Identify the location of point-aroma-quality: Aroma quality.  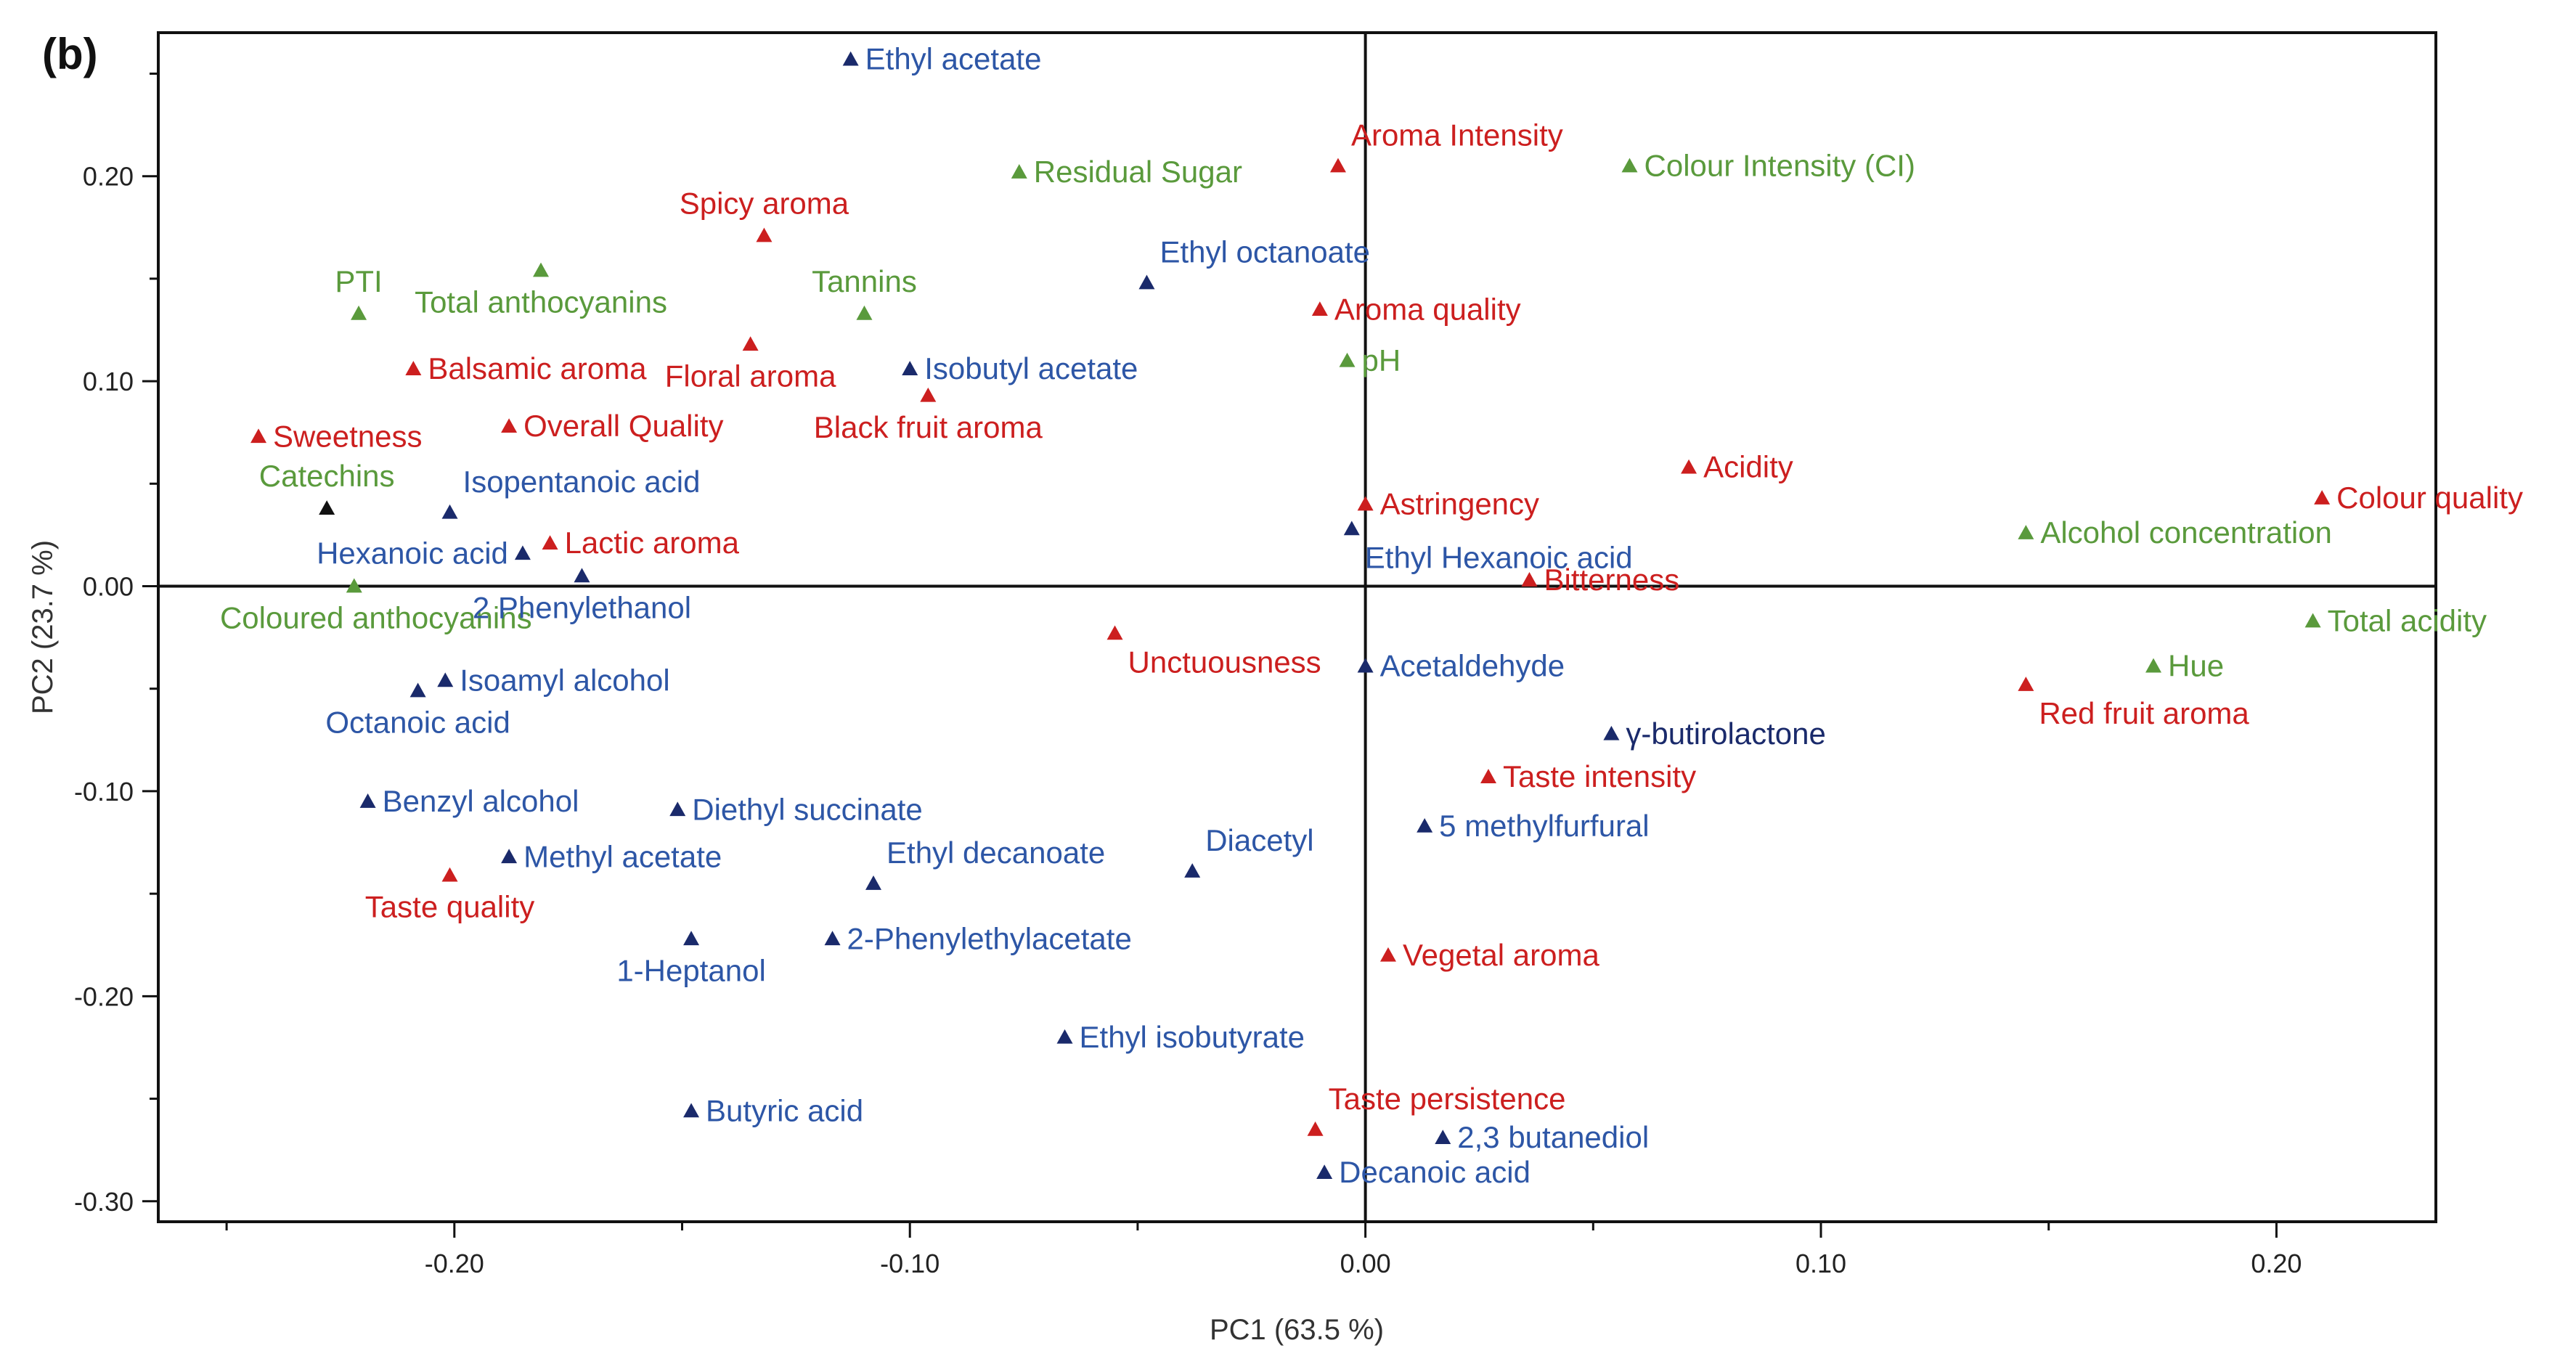
(1416, 309).